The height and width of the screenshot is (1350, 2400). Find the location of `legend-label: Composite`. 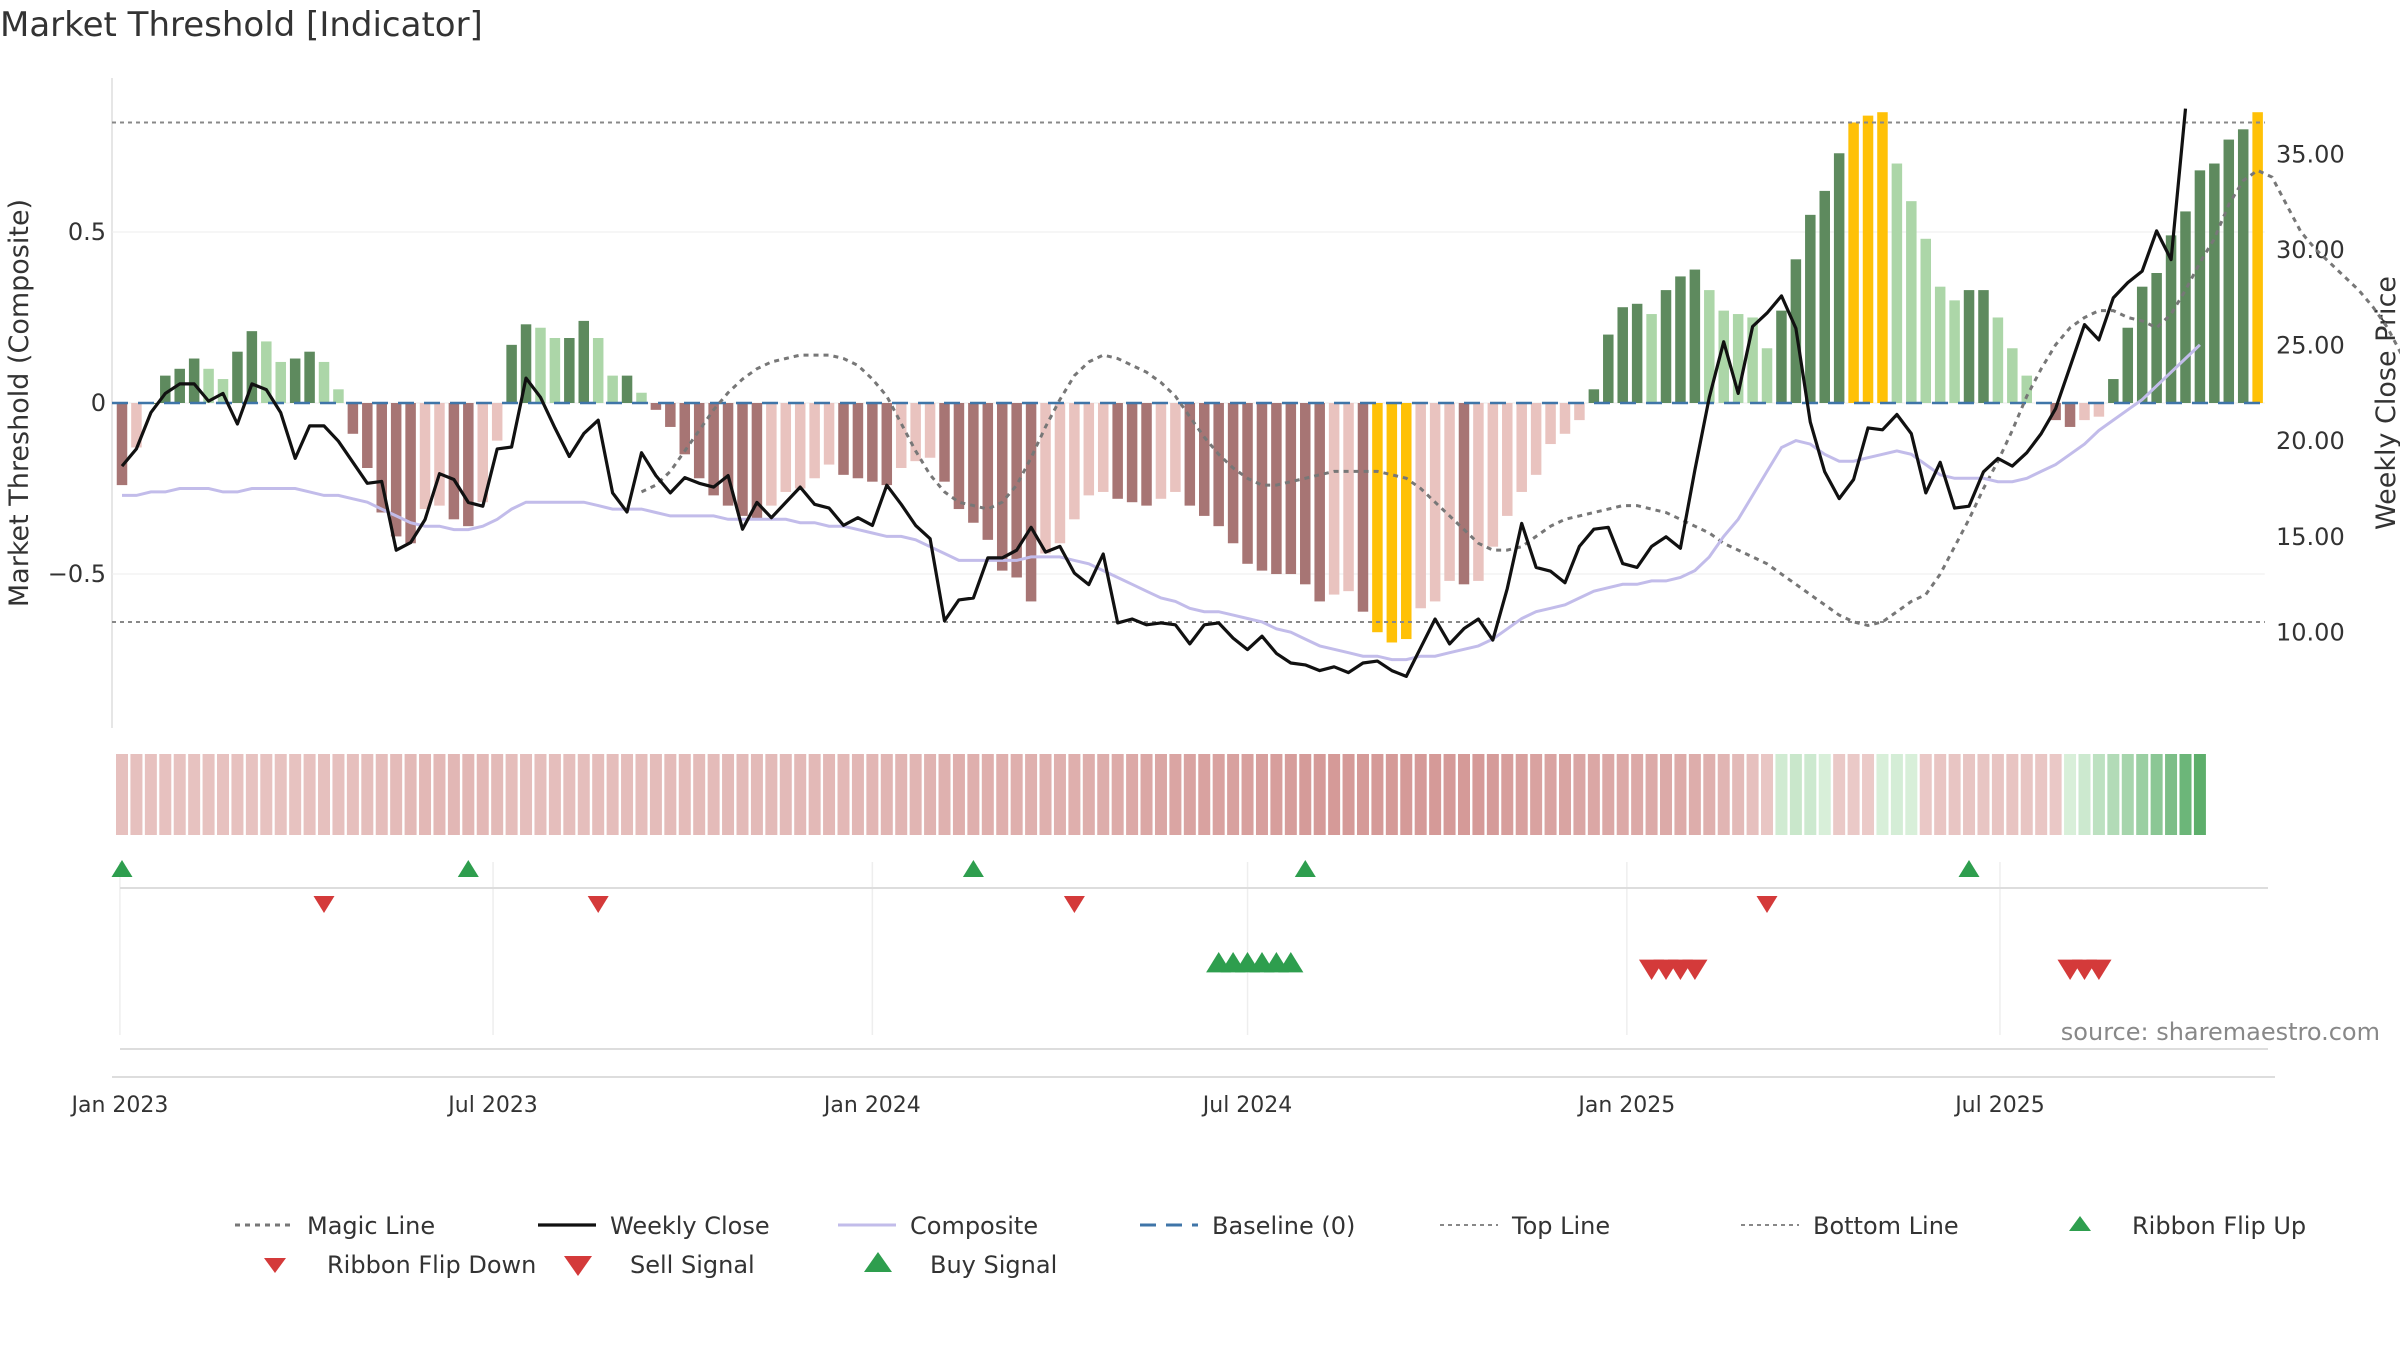

legend-label: Composite is located at coordinates (974, 1226).